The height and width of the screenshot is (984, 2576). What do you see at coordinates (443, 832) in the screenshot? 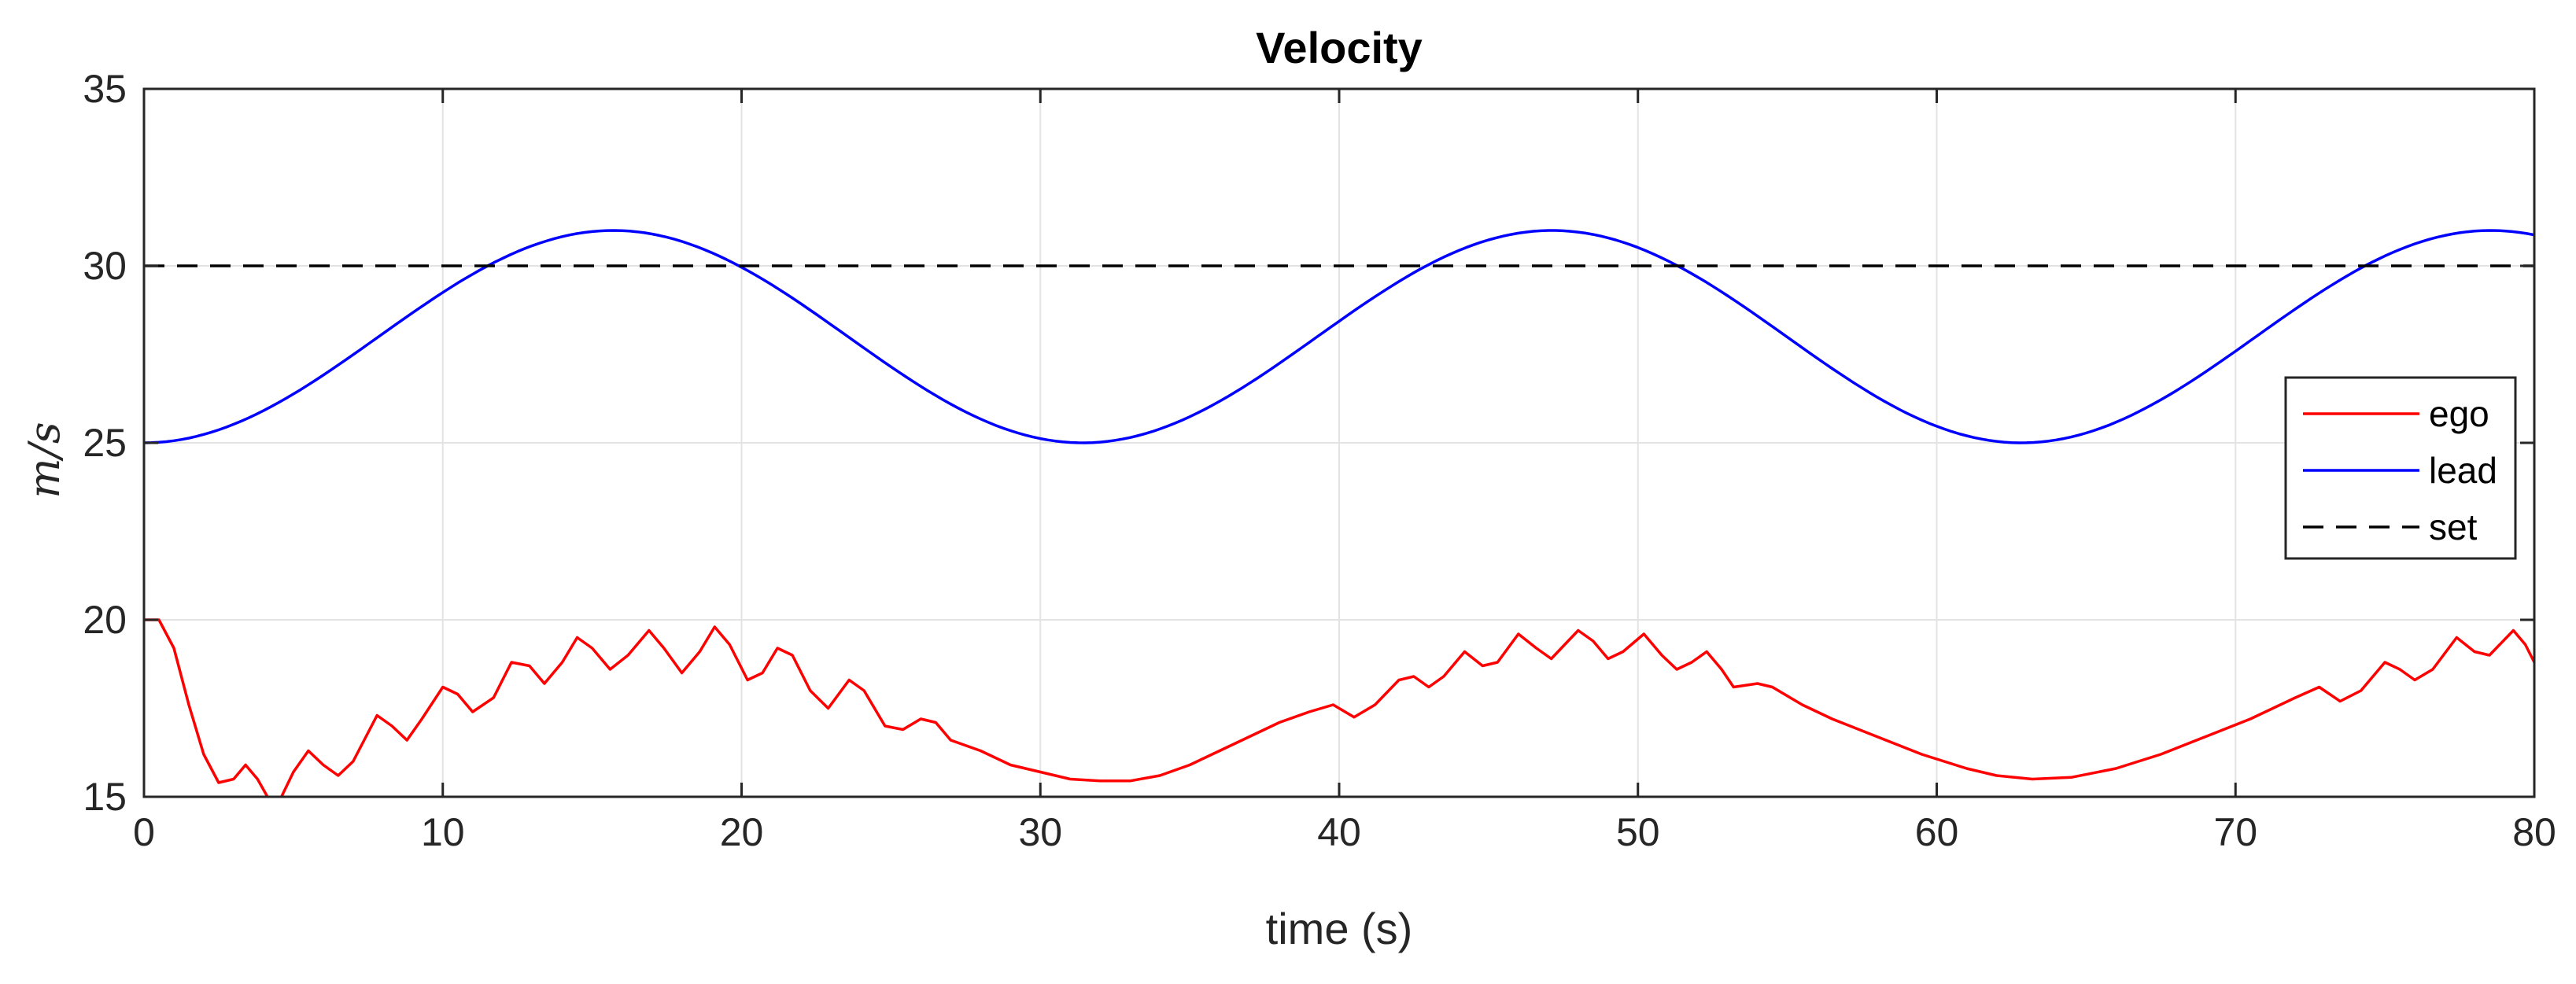
I see `x-tick-label: 10` at bounding box center [443, 832].